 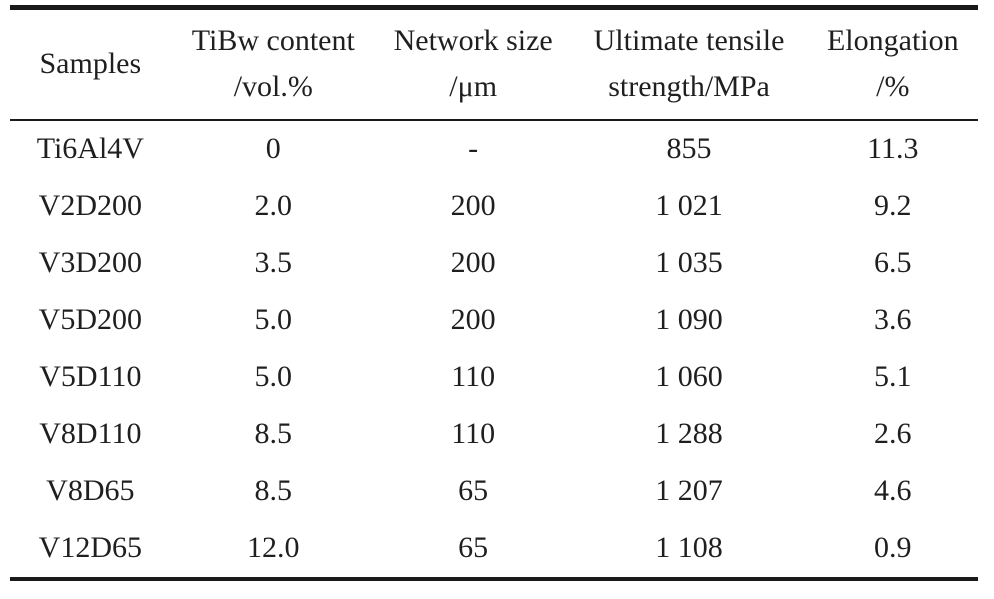 I want to click on sample-name-cell: V8D110, so click(x=90, y=433).